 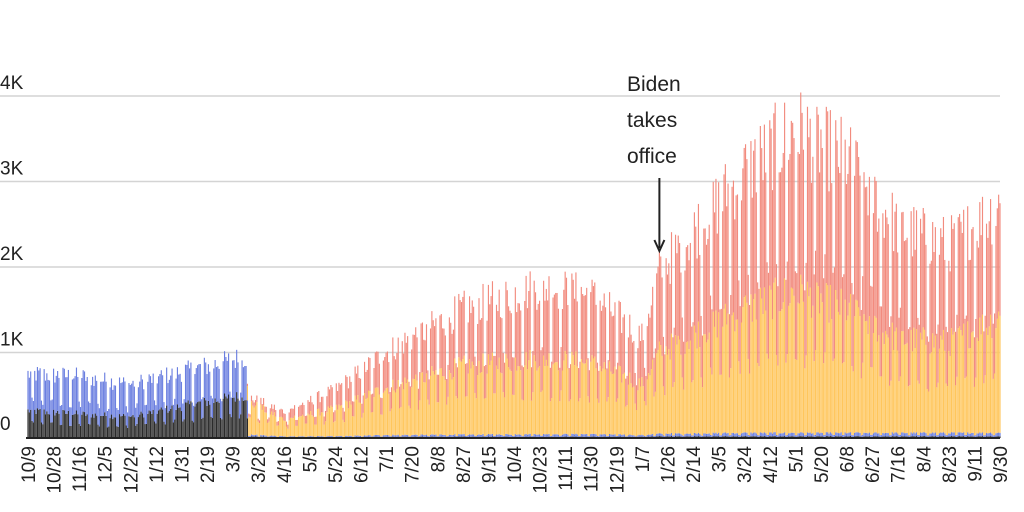 I want to click on x-tick-label: 1/12, so click(x=157, y=464).